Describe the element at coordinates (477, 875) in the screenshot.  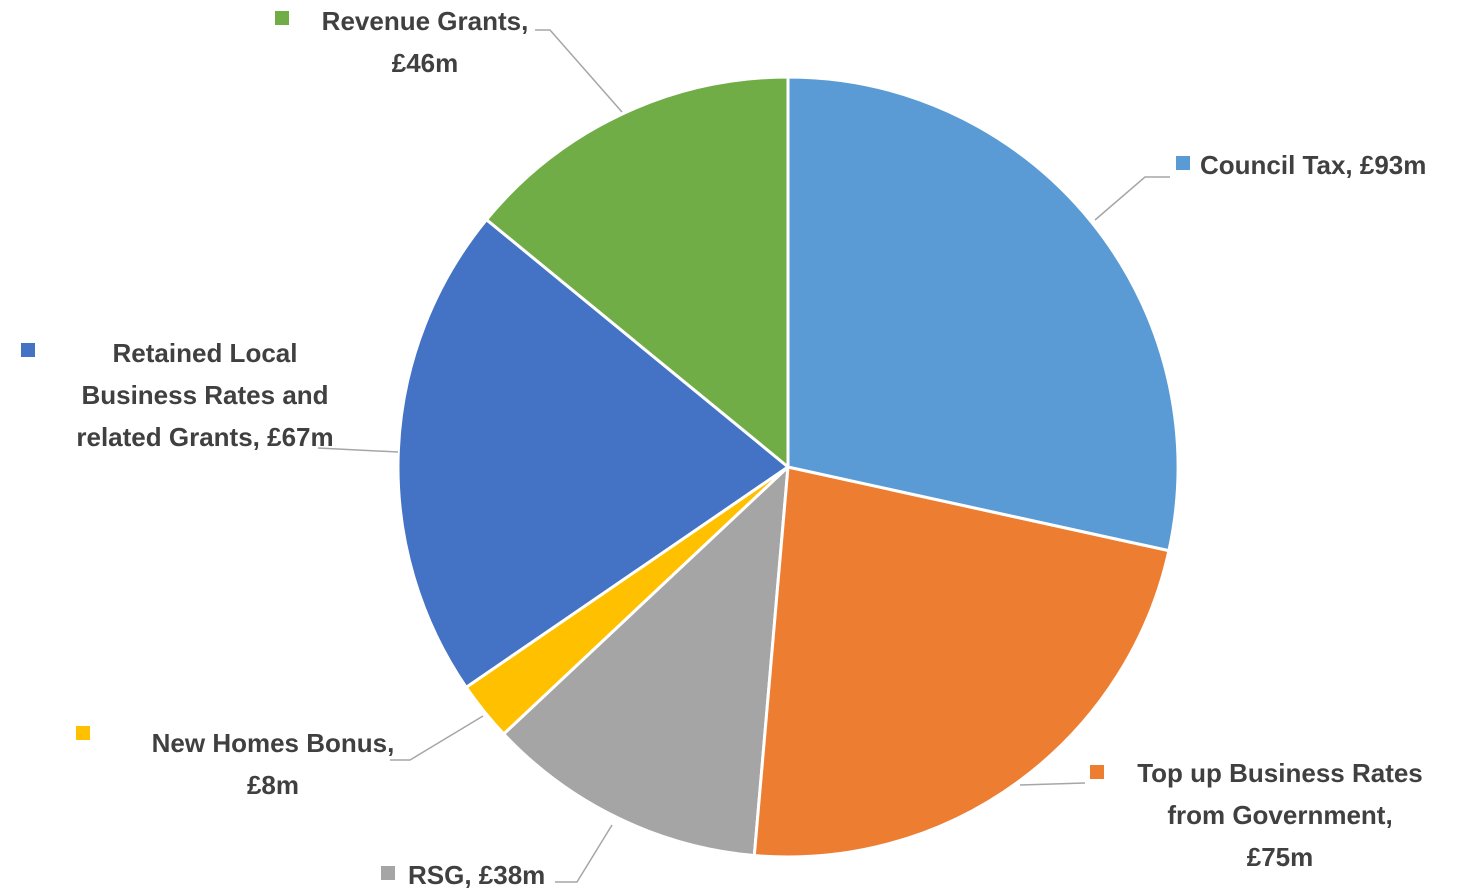
I see `data-label: RSG, £38m` at that location.